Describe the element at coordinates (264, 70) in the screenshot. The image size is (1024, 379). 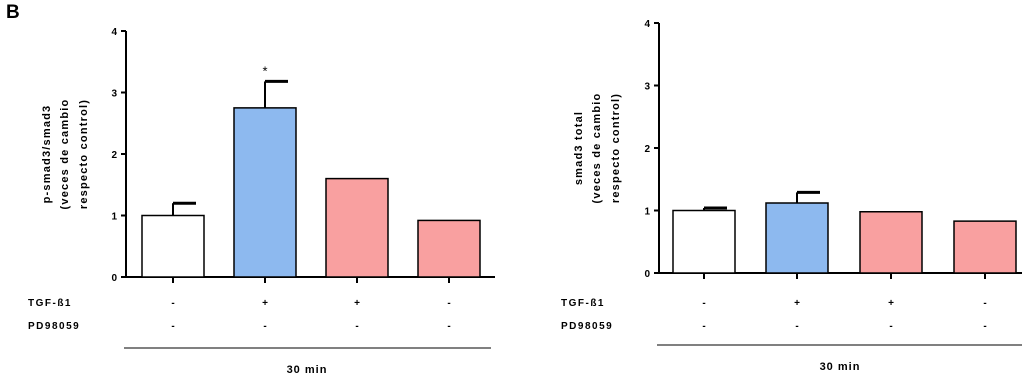
I see `significance-mark: *` at that location.